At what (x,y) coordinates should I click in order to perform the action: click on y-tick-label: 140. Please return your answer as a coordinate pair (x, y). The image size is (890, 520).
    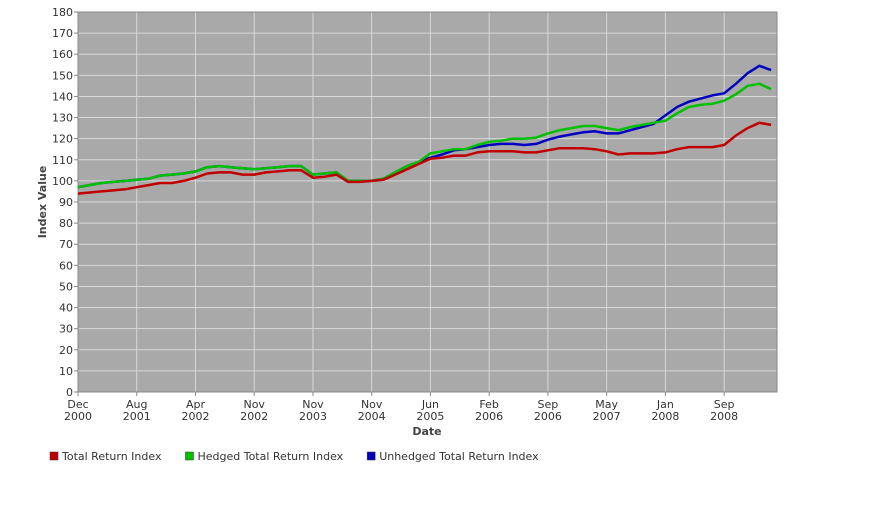
    Looking at the image, I should click on (62, 96).